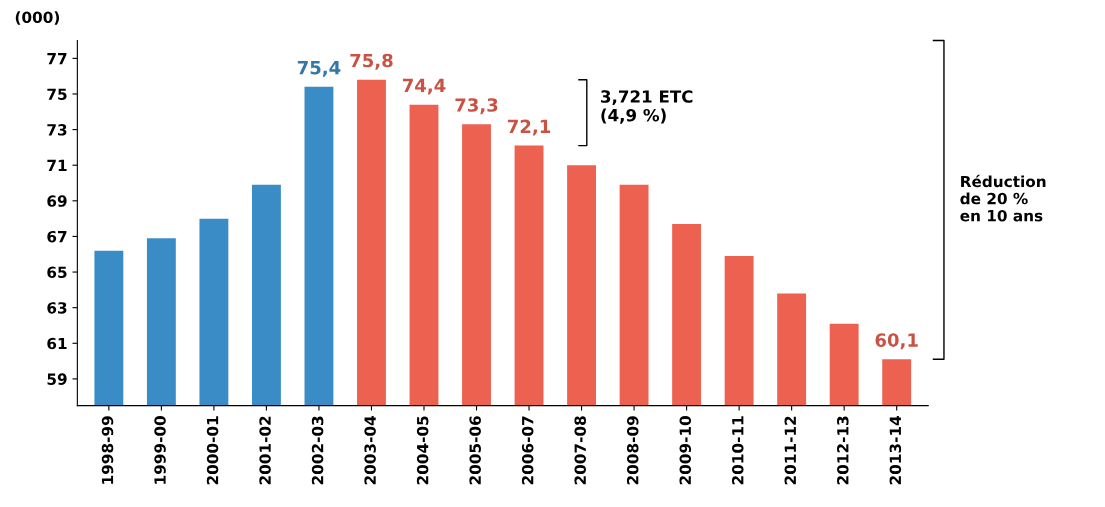 The height and width of the screenshot is (507, 1105). What do you see at coordinates (527, 450) in the screenshot?
I see `x-tick-label: 2006-07` at bounding box center [527, 450].